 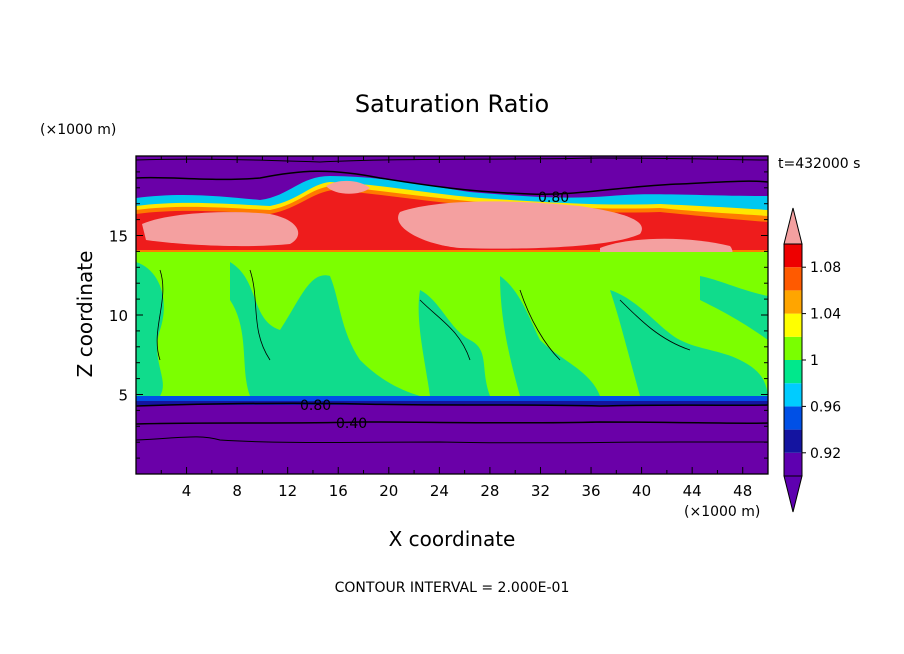 I want to click on x-tick-label: 40, so click(x=641, y=491).